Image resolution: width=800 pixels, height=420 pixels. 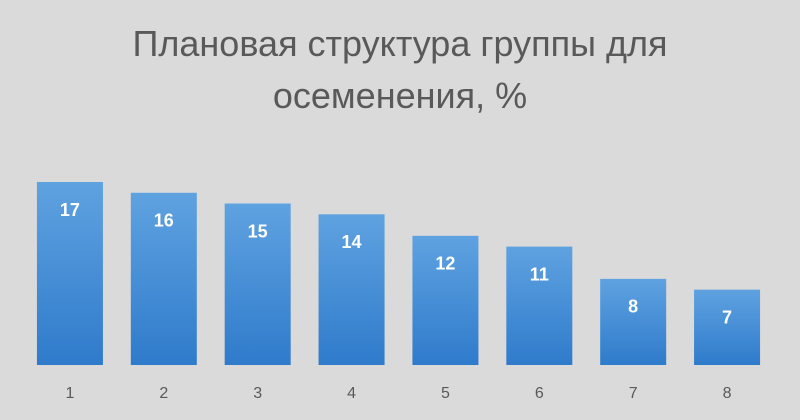 What do you see at coordinates (164, 221) in the screenshot?
I see `data-label: 16` at bounding box center [164, 221].